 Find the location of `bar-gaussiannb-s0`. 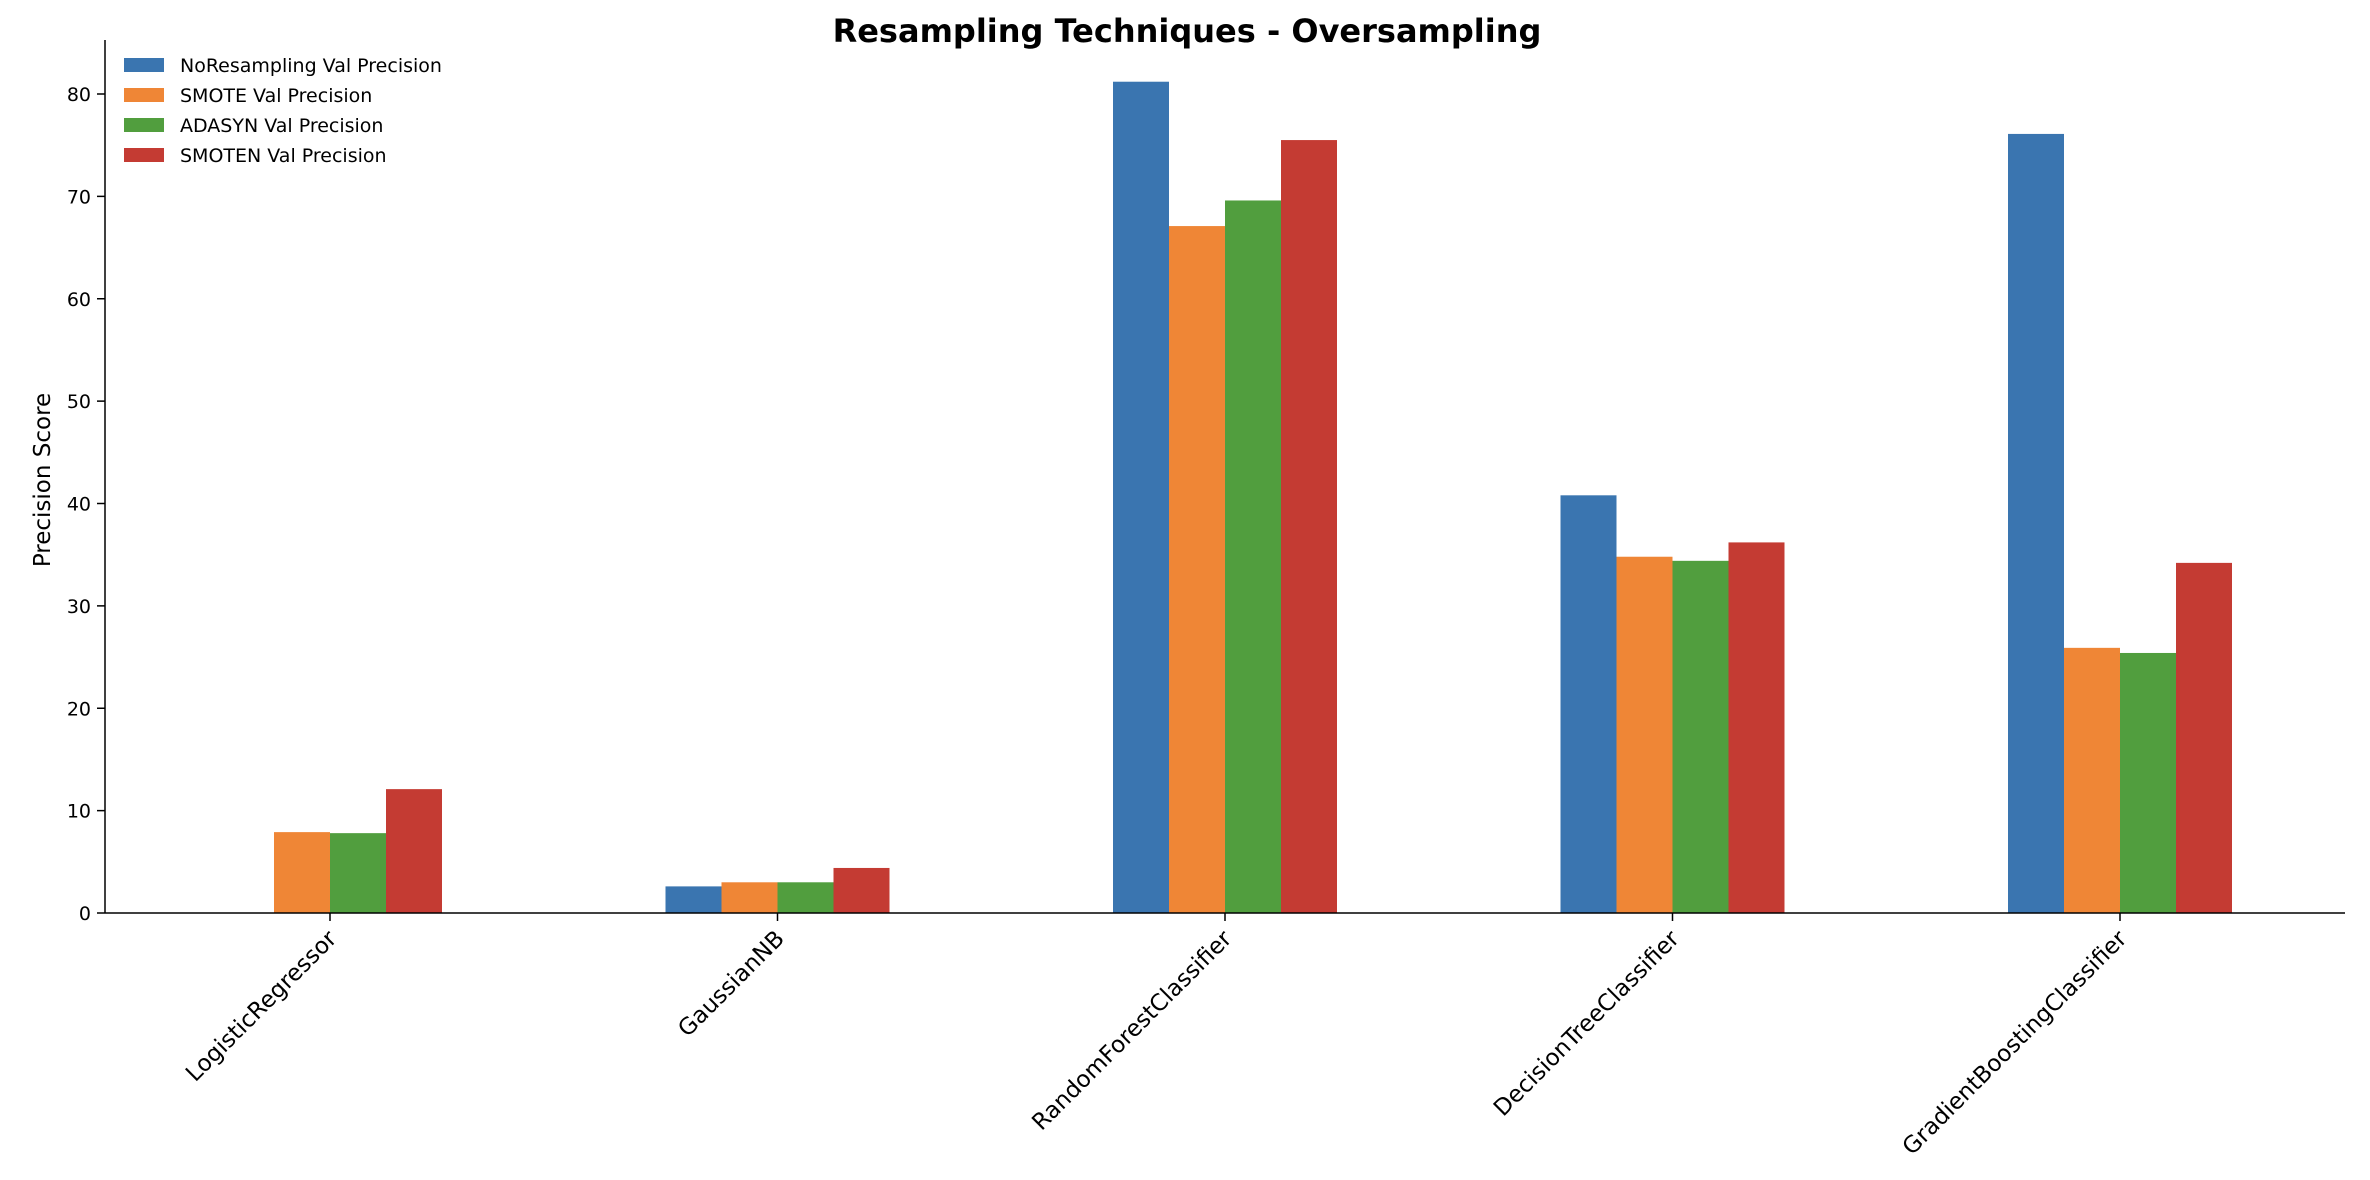

bar-gaussiannb-s0 is located at coordinates (693, 899).